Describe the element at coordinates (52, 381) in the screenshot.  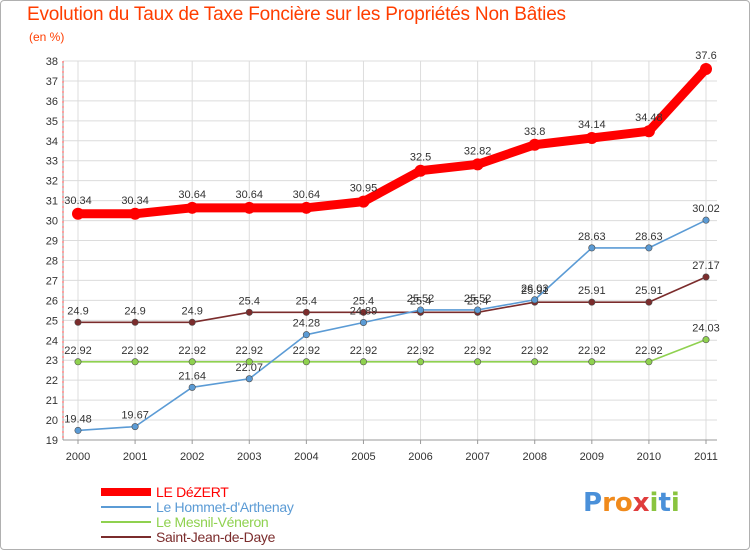
I see `y-tick-label: 22` at that location.